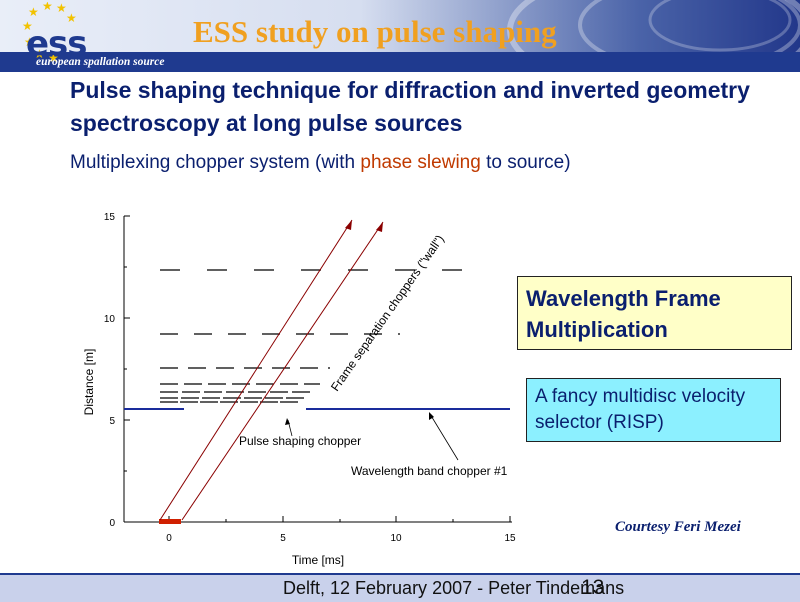  Describe the element at coordinates (429, 471) in the screenshot. I see `band-chopper-label: Wavelength band chopper #1` at that location.